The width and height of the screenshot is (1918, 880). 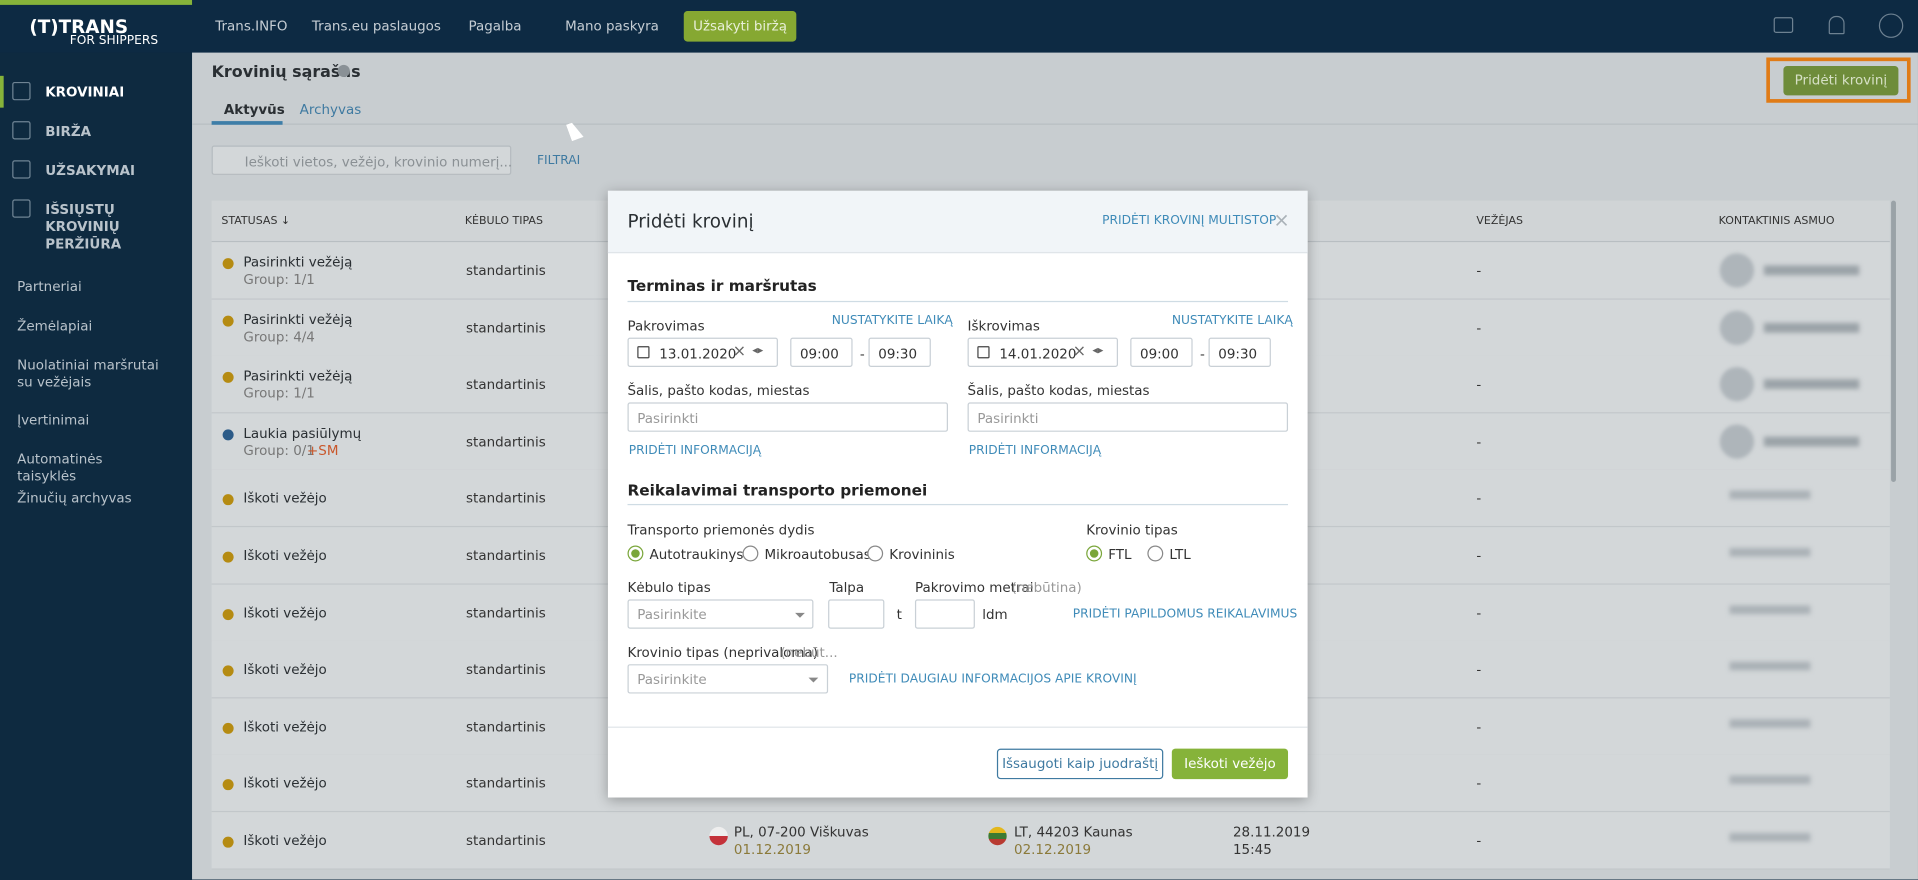 What do you see at coordinates (74, 498) in the screenshot?
I see `sidebar-link: Žinučių archyvas` at bounding box center [74, 498].